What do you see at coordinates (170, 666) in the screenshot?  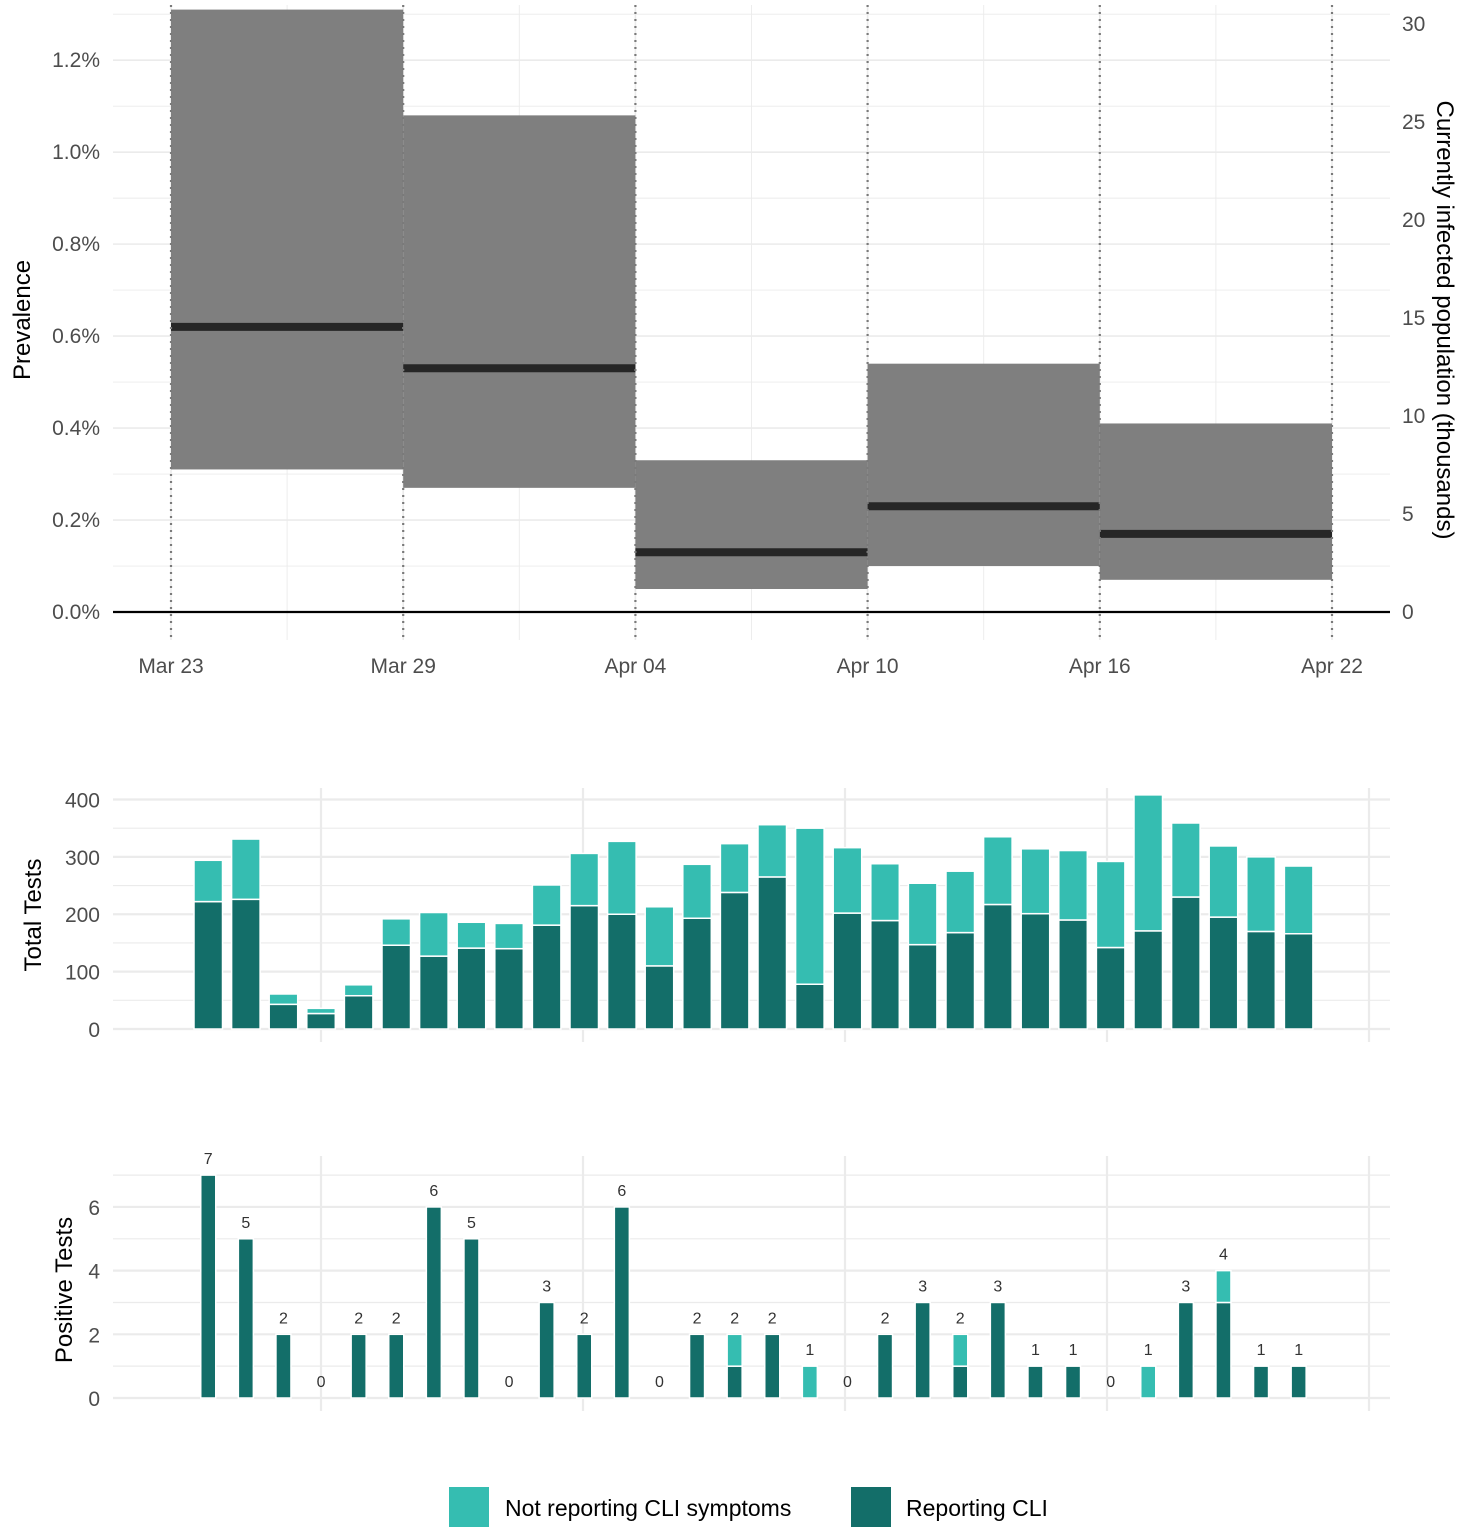 I see `prevalence-x-tick-label: Mar 23` at bounding box center [170, 666].